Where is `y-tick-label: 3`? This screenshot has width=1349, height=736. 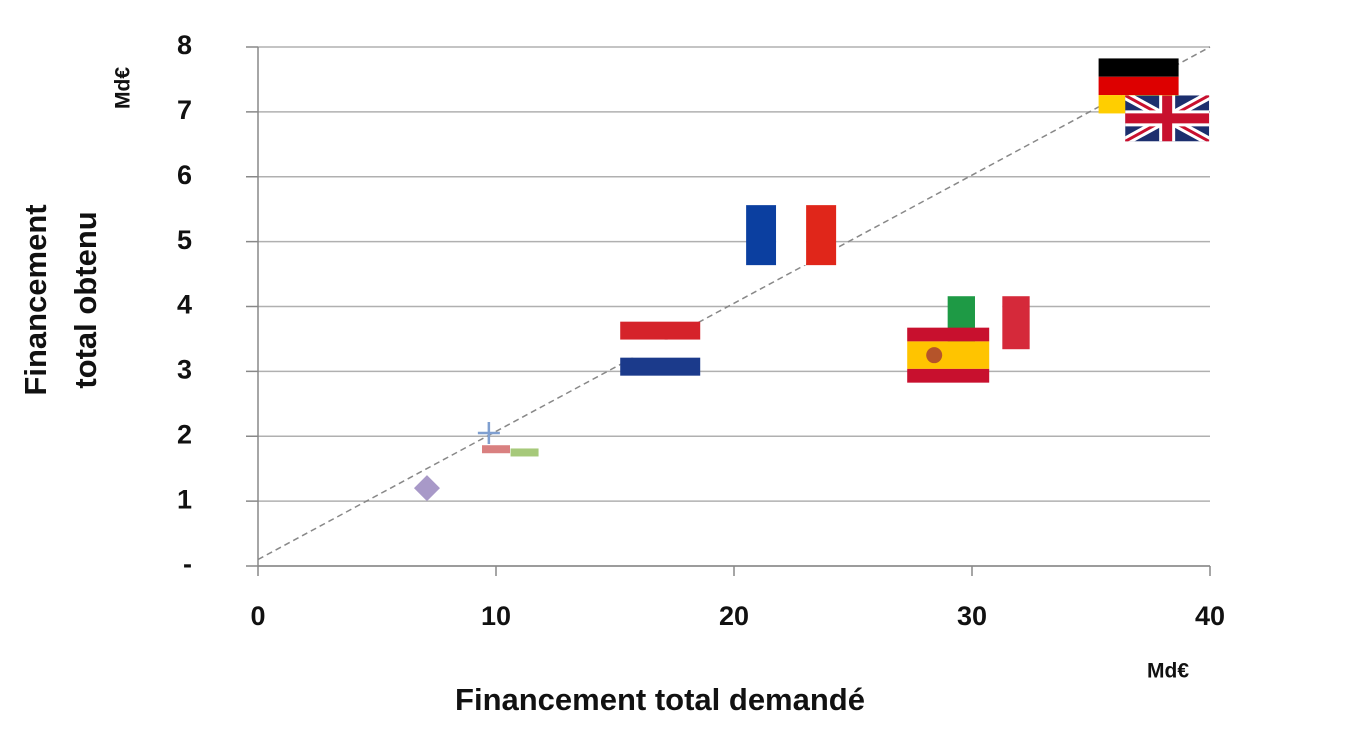 y-tick-label: 3 is located at coordinates (184, 370).